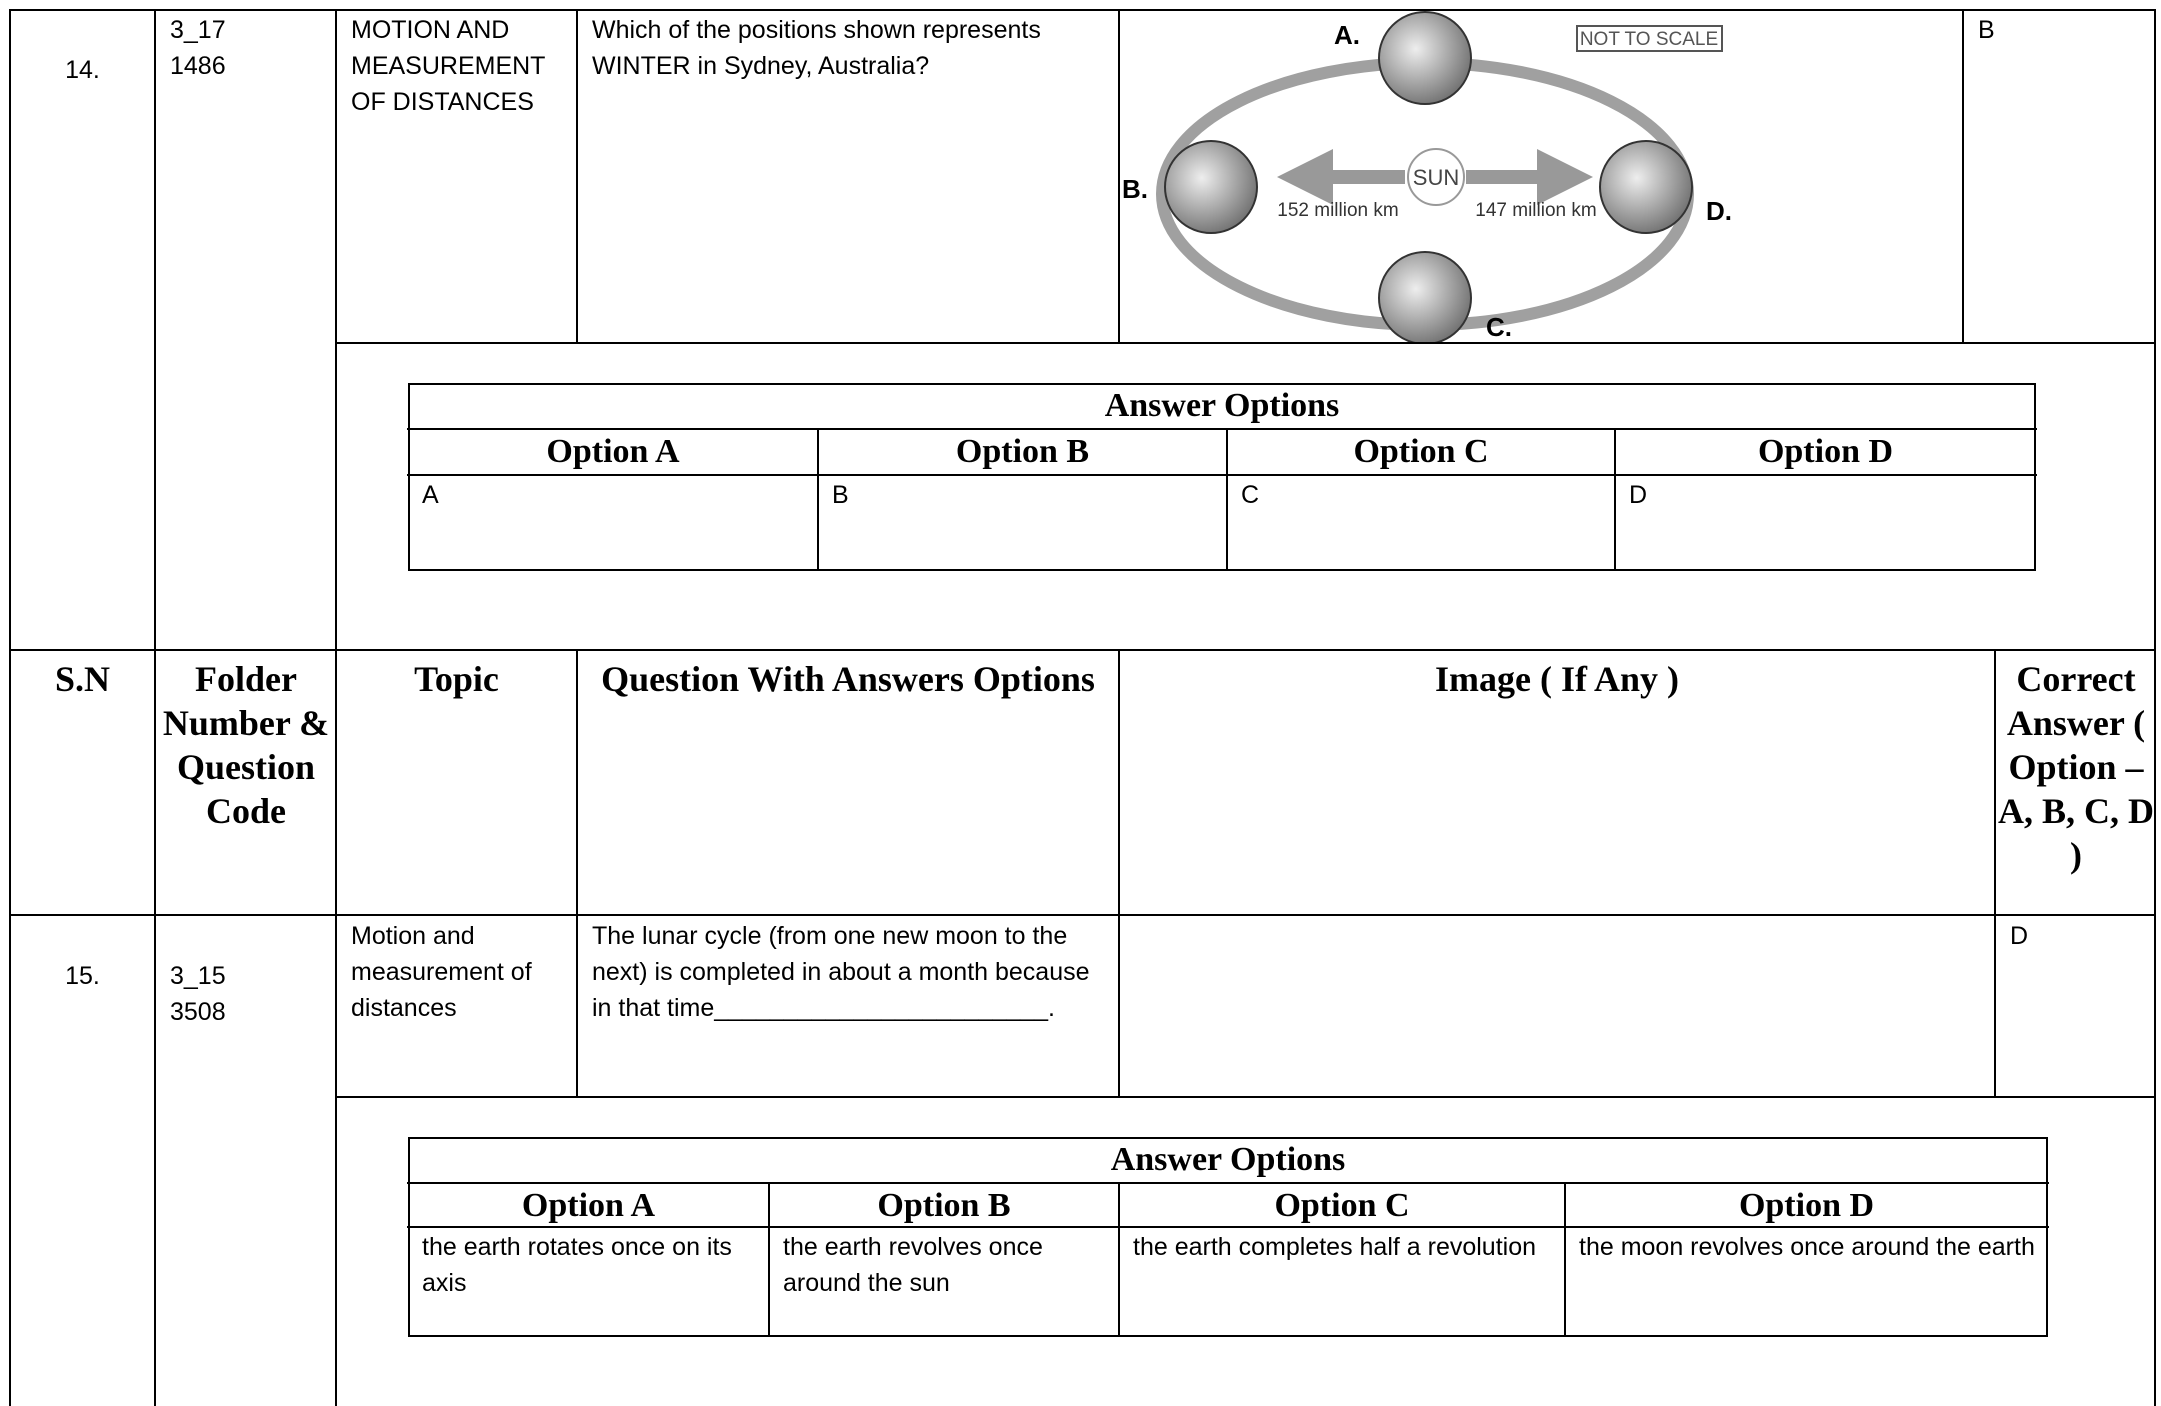  Describe the element at coordinates (2019, 936) in the screenshot. I see `correct-answer: D` at that location.